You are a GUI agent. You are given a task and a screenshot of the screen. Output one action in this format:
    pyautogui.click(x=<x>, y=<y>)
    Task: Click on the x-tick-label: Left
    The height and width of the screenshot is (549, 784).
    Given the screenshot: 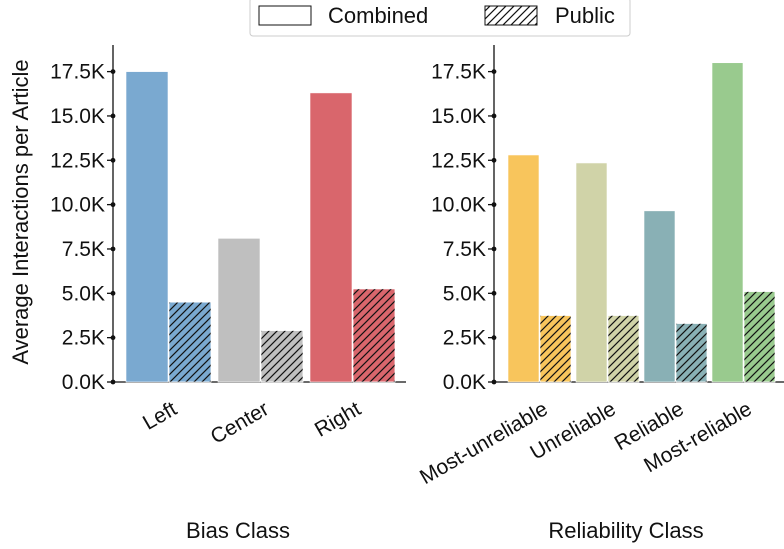 What is the action you would take?
    pyautogui.click(x=160, y=416)
    